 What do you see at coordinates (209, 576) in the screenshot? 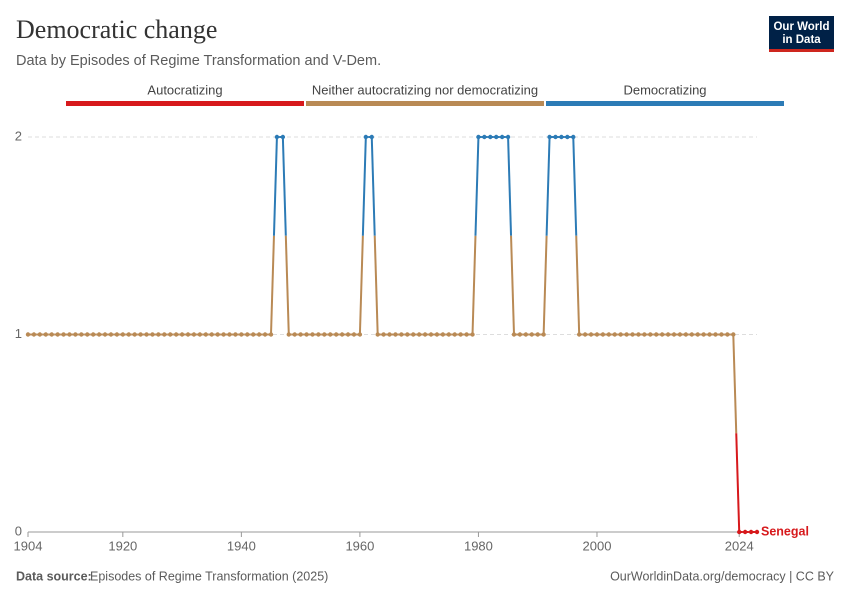
I see `source: Episodes of Regime Transformation (2025)` at bounding box center [209, 576].